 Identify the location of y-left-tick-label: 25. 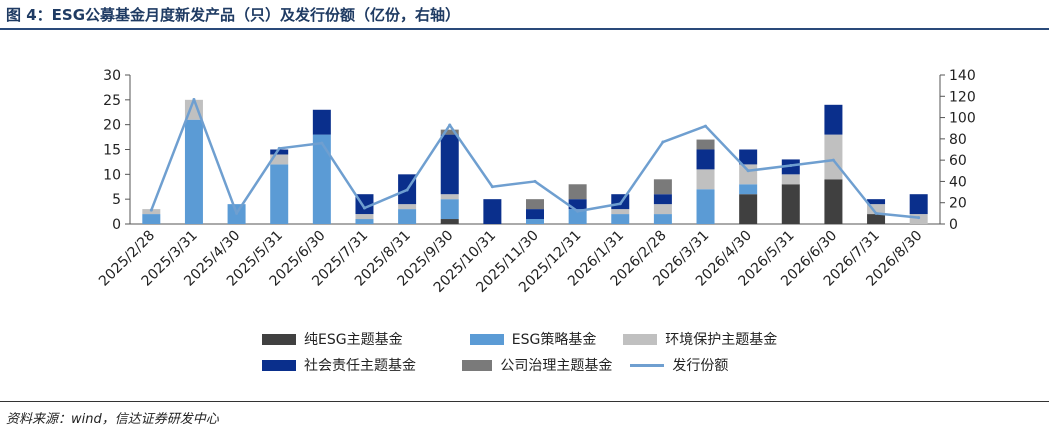
(112, 101).